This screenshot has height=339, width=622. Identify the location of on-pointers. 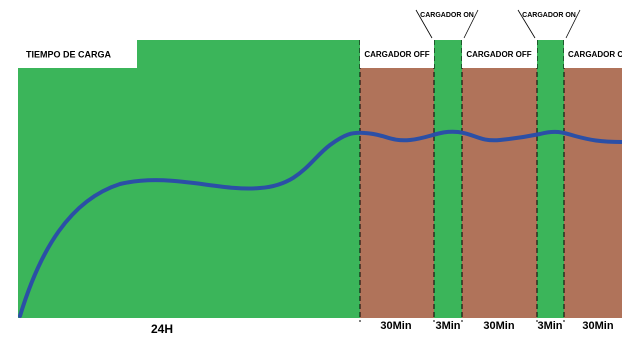
(498, 24).